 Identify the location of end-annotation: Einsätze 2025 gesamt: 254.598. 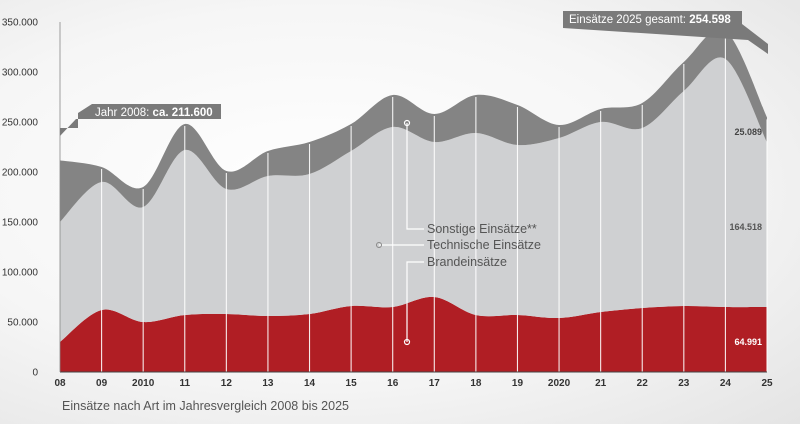
(665, 32).